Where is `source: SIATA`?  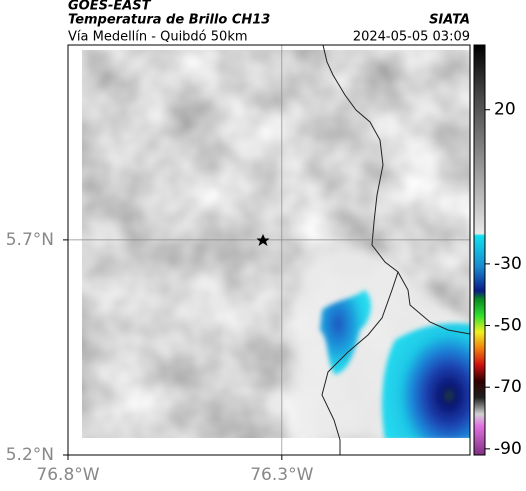
source: SIATA is located at coordinates (449, 20).